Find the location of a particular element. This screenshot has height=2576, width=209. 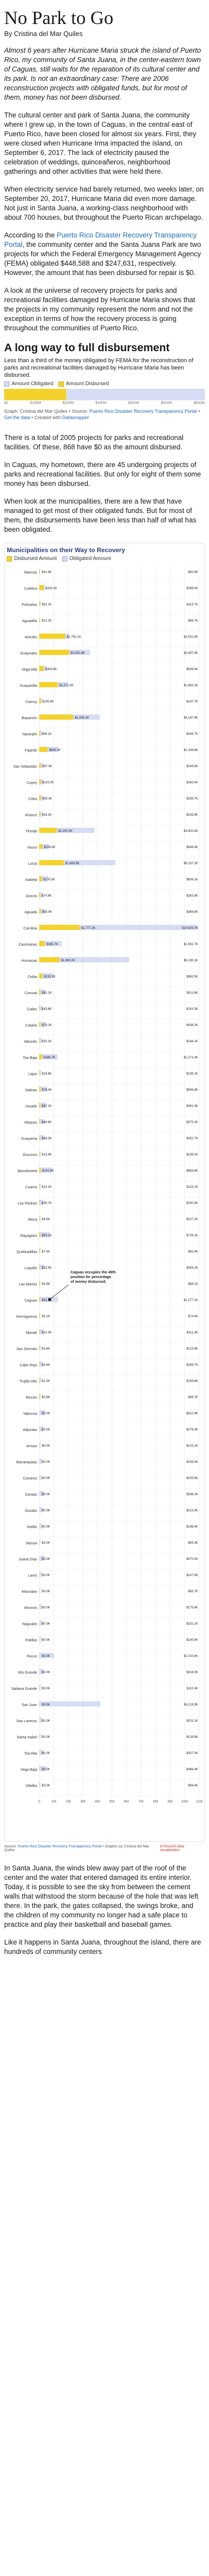

municipality-label: Cataño is located at coordinates (31, 1026).